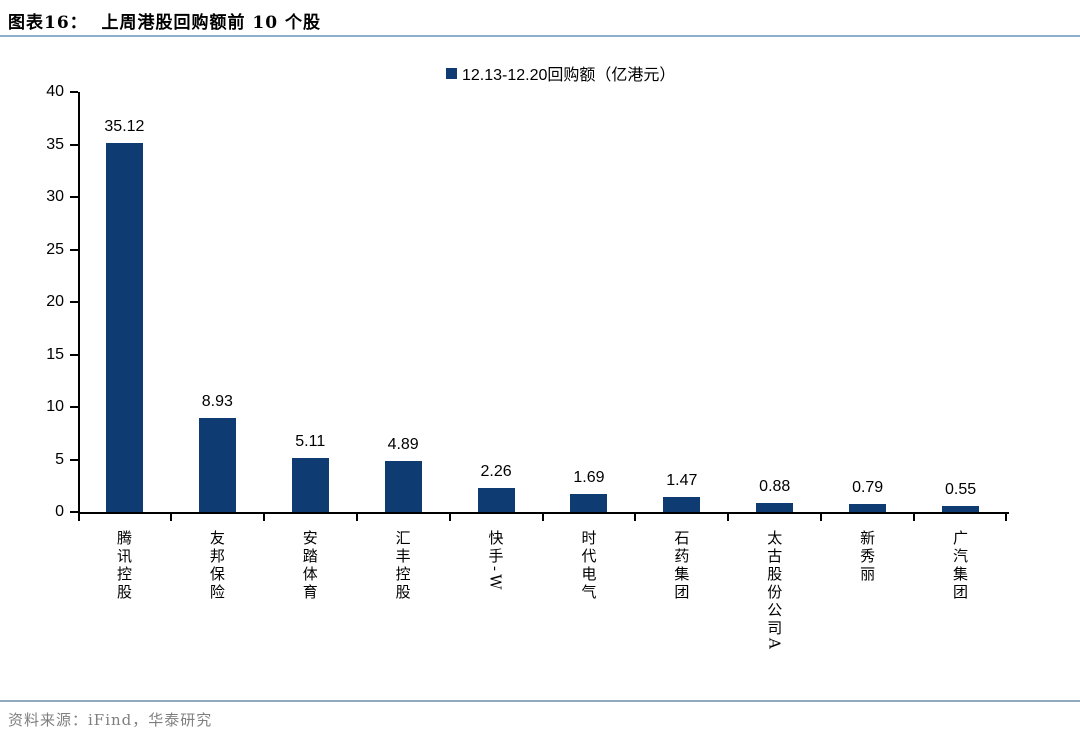 This screenshot has height=734, width=1080. I want to click on title-divider, so click(540, 36).